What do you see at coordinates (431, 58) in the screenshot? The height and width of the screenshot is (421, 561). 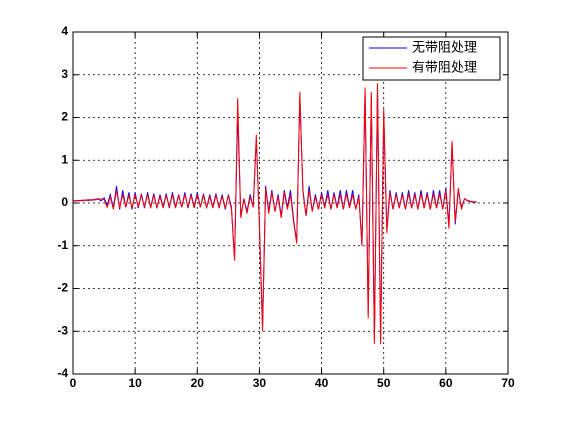 I see `legend-box` at bounding box center [431, 58].